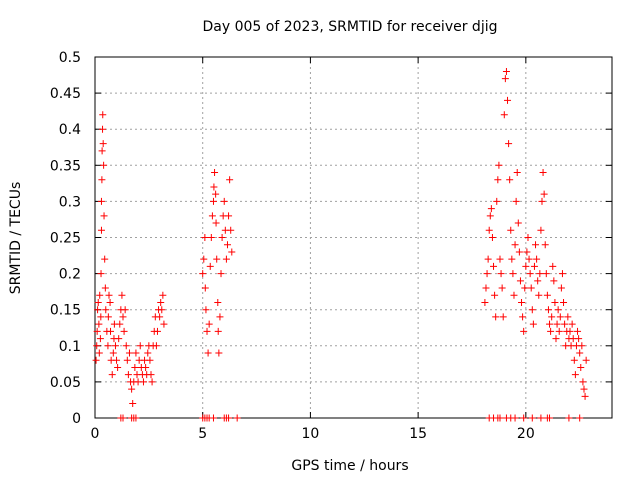 This screenshot has height=480, width=640. Describe the element at coordinates (70, 202) in the screenshot. I see `y-tick-label: 0.3` at that location.